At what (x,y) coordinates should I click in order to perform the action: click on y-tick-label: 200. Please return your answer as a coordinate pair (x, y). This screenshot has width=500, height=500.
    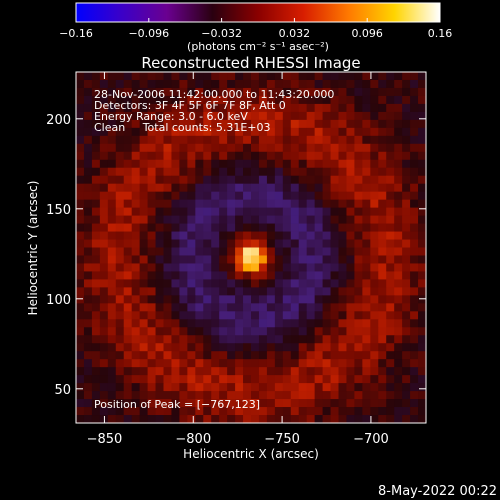
    Looking at the image, I should click on (58, 120).